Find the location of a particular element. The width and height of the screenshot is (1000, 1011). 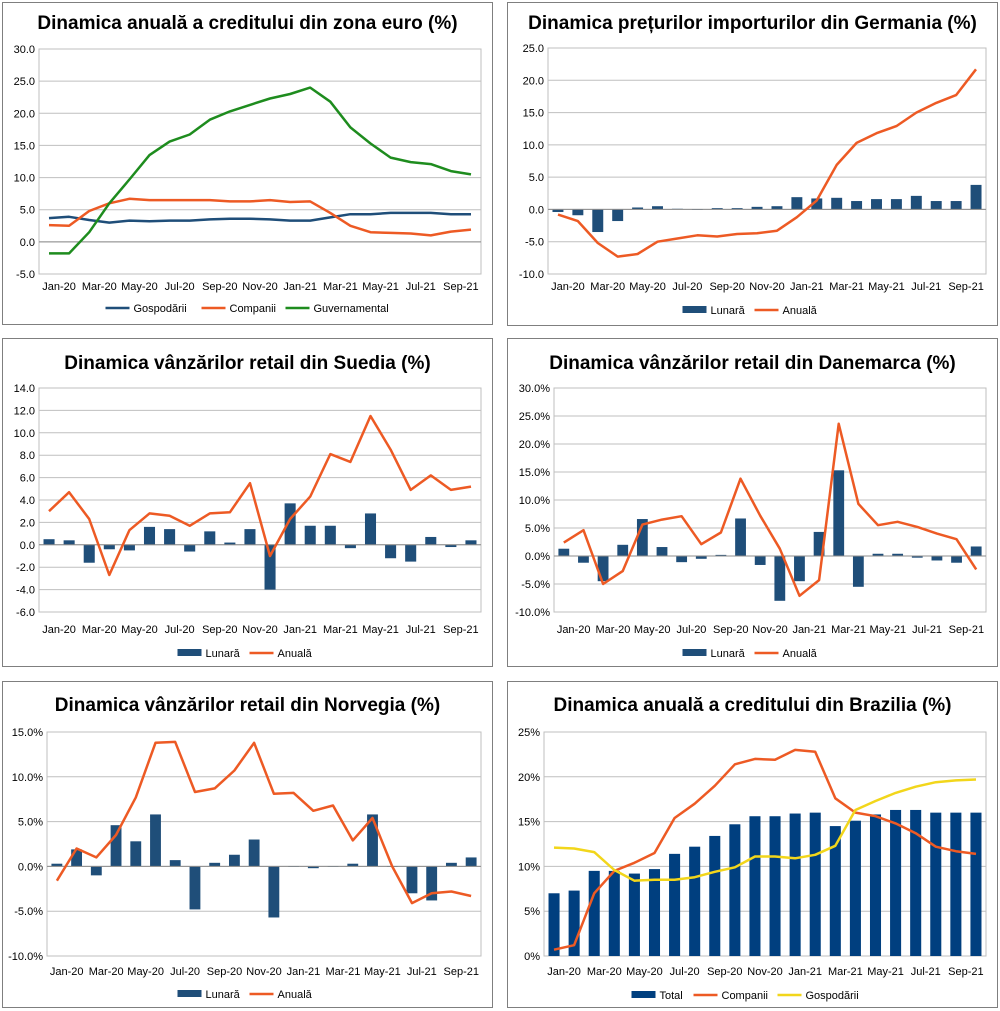

x-tick-label: Jan-20 is located at coordinates (59, 630).